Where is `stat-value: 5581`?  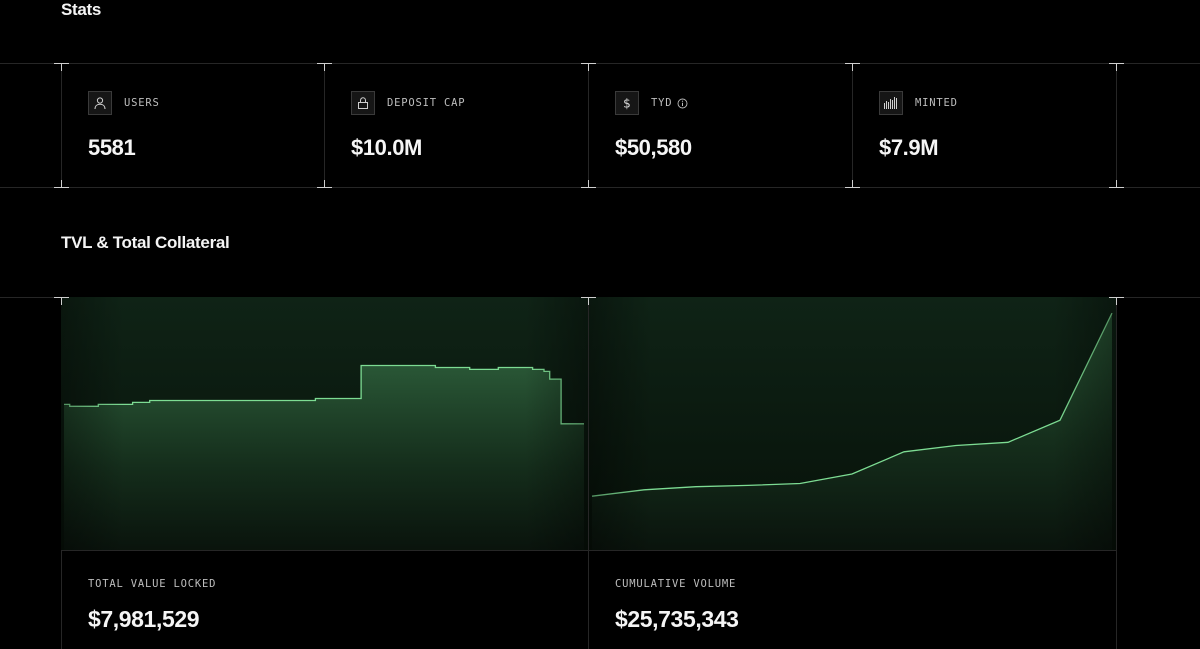
stat-value: 5581 is located at coordinates (112, 147).